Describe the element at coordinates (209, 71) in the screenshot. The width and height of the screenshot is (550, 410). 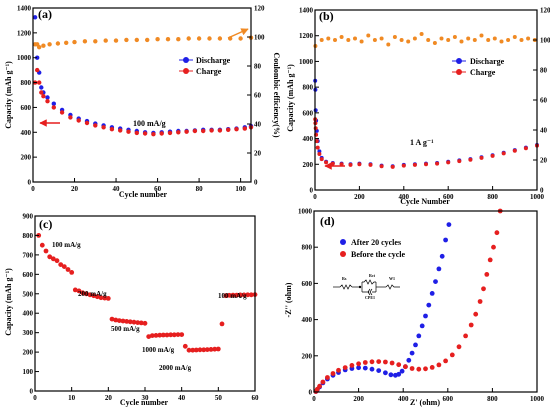
I see `legend-charge-text: Charge` at that location.